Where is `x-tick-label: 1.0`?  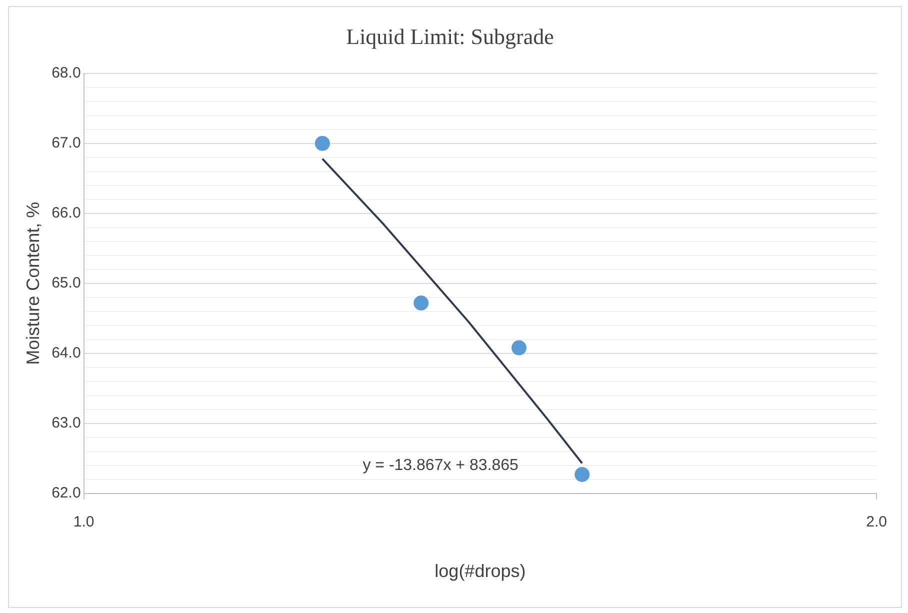
x-tick-label: 1.0 is located at coordinates (83, 522).